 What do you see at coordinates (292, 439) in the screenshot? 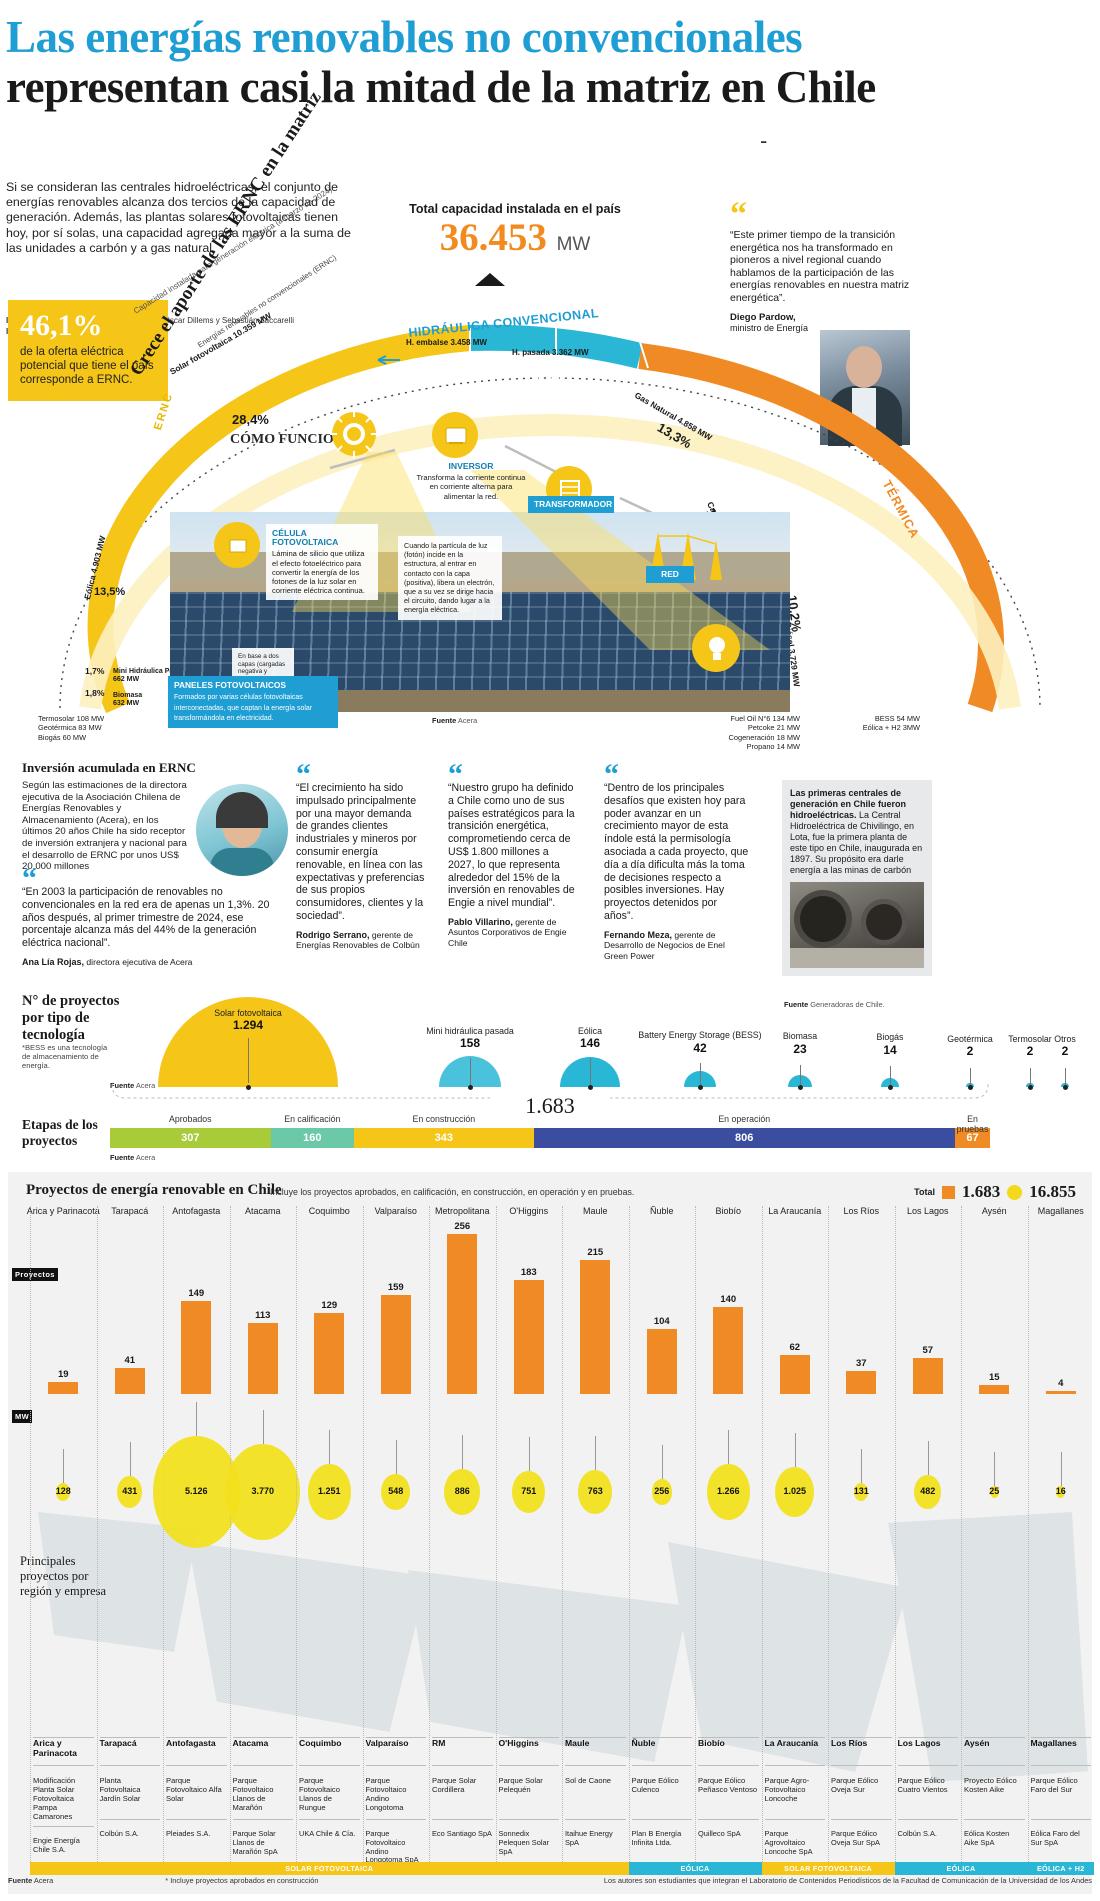
I see `how-it-works-title: CÓMO FUNCIONA` at bounding box center [292, 439].